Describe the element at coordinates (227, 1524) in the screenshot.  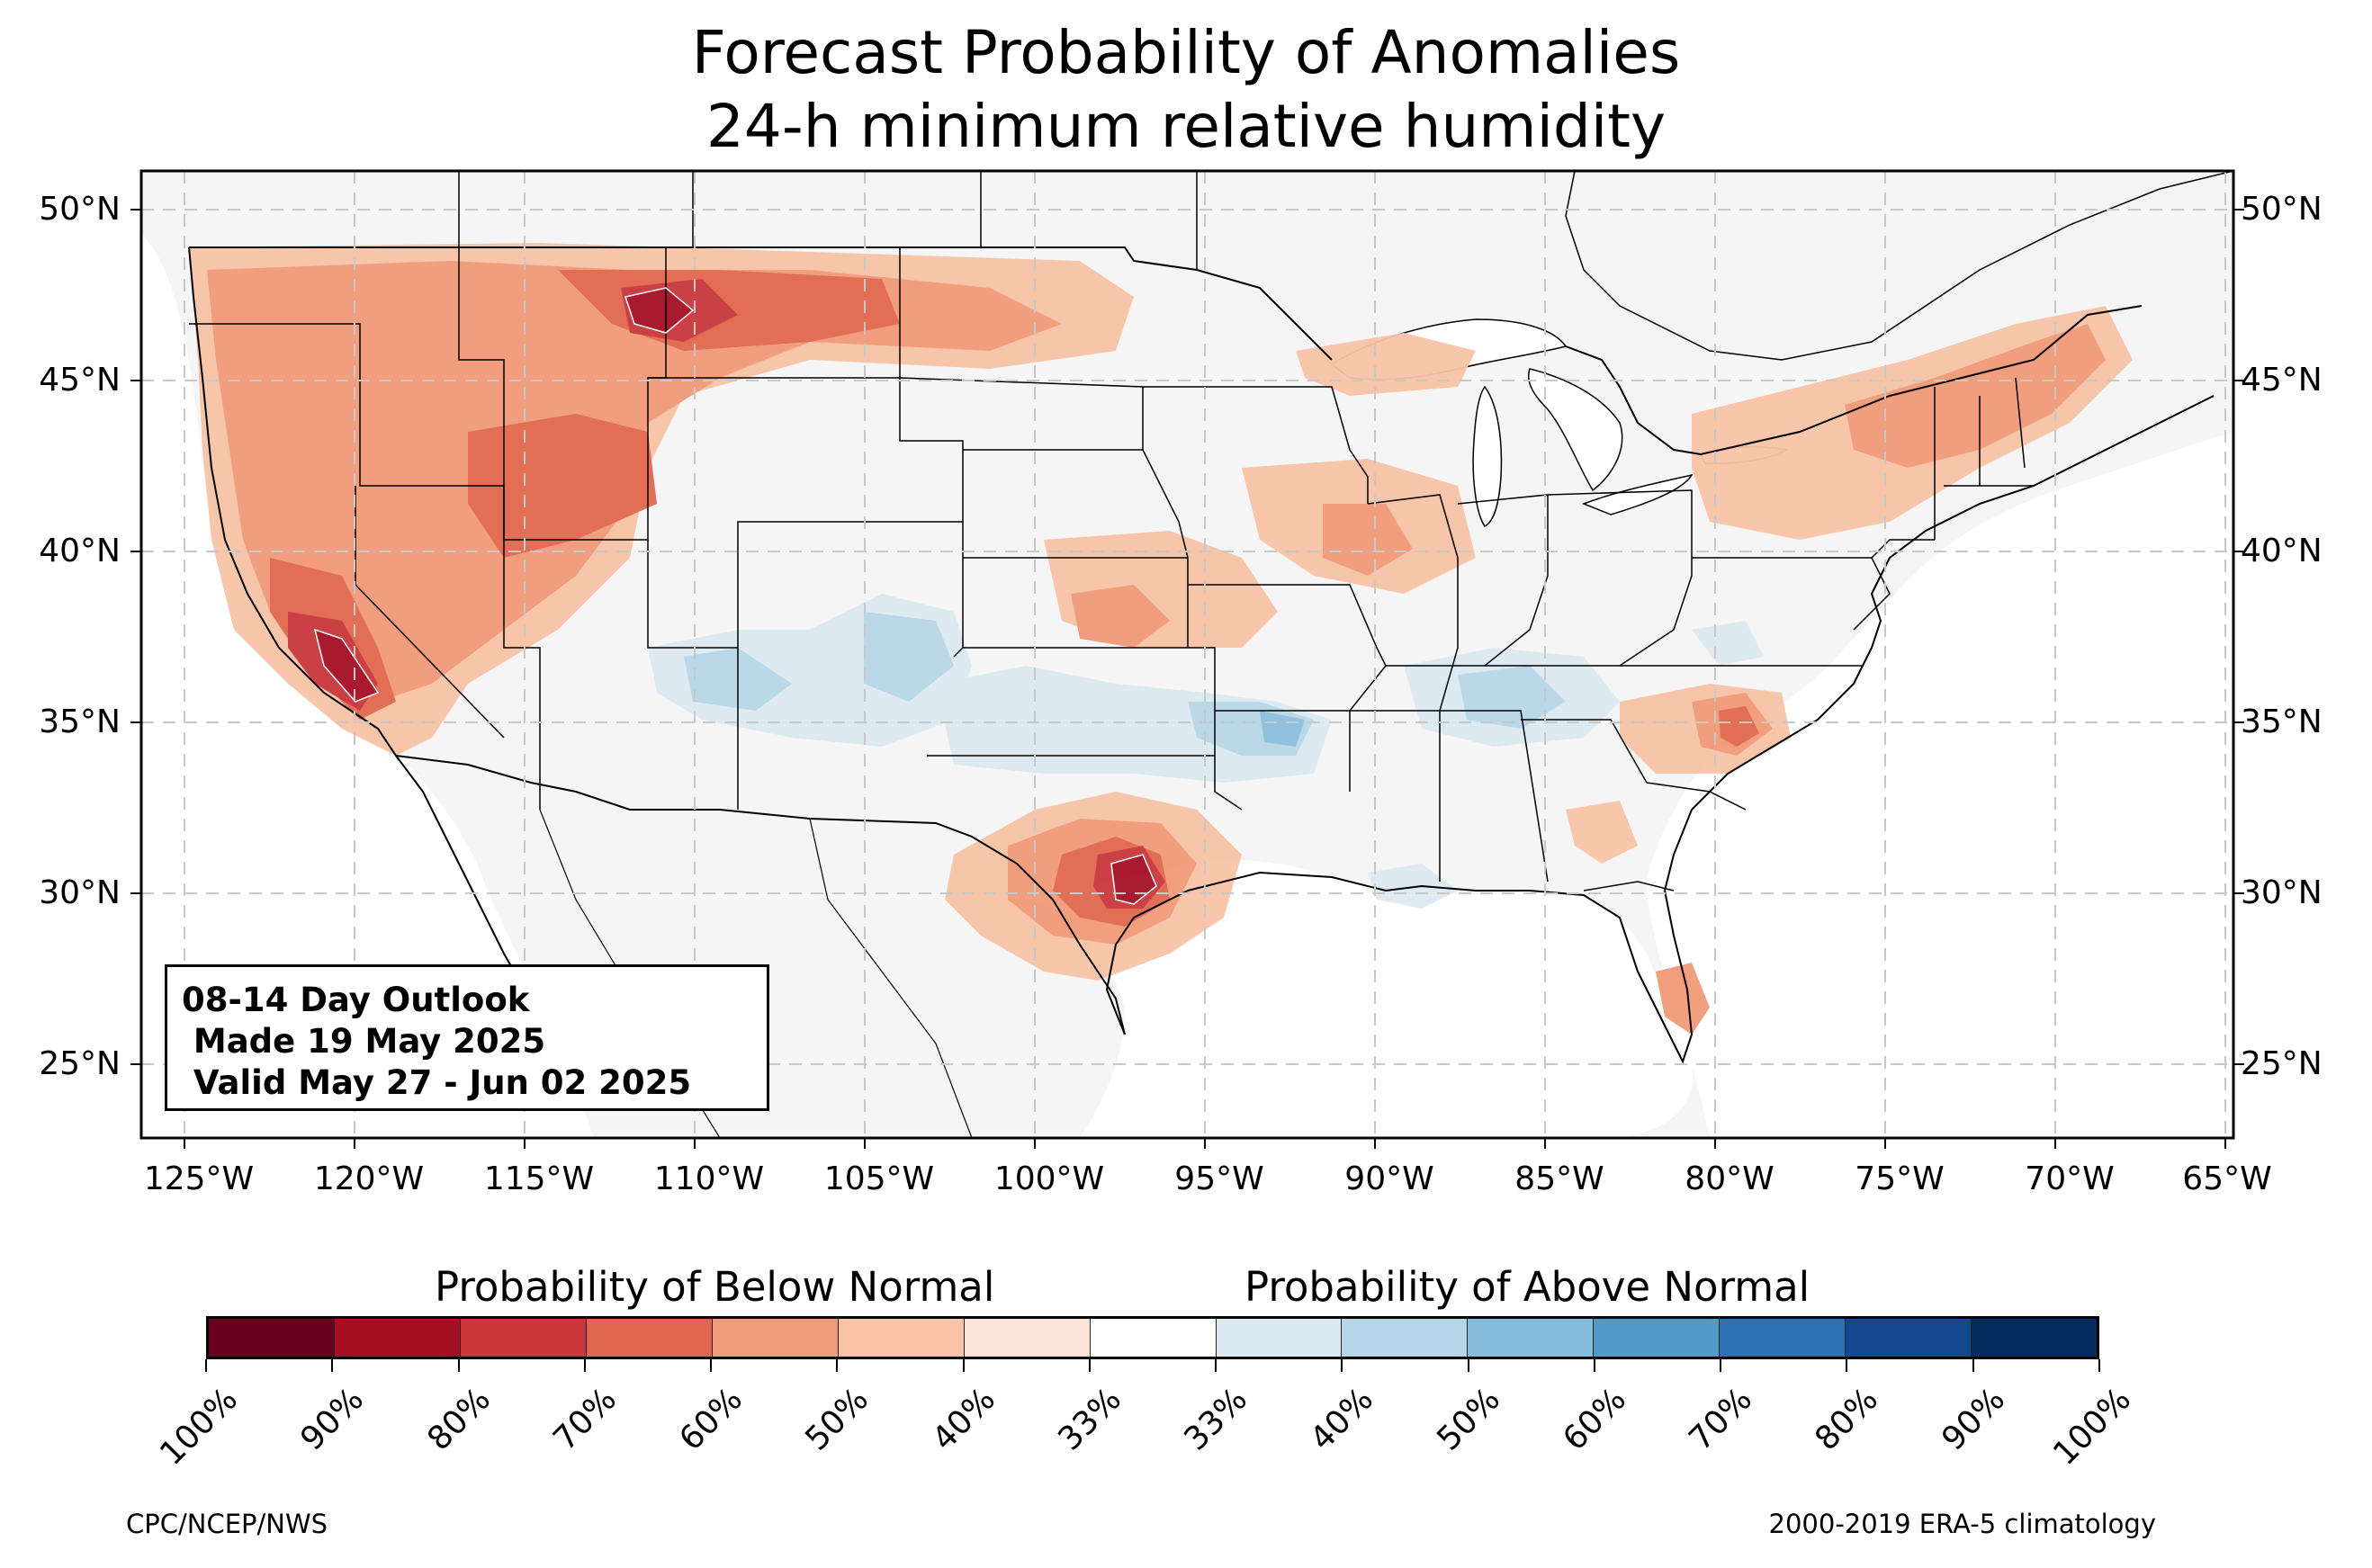
I see `source-credit: CPC/NCEP/NWS` at that location.